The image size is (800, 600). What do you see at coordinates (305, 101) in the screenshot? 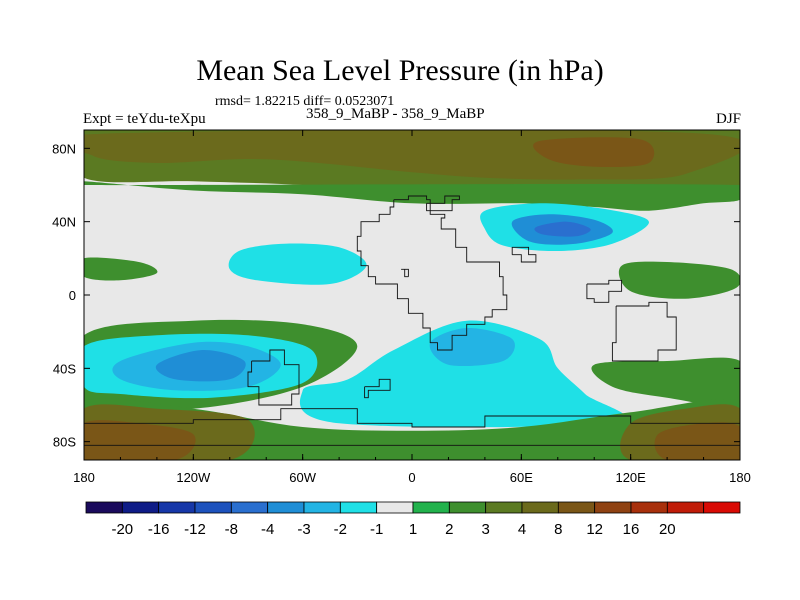
I see `stats-line: rmsd= 1.82215 diff= 0.0523071` at bounding box center [305, 101].